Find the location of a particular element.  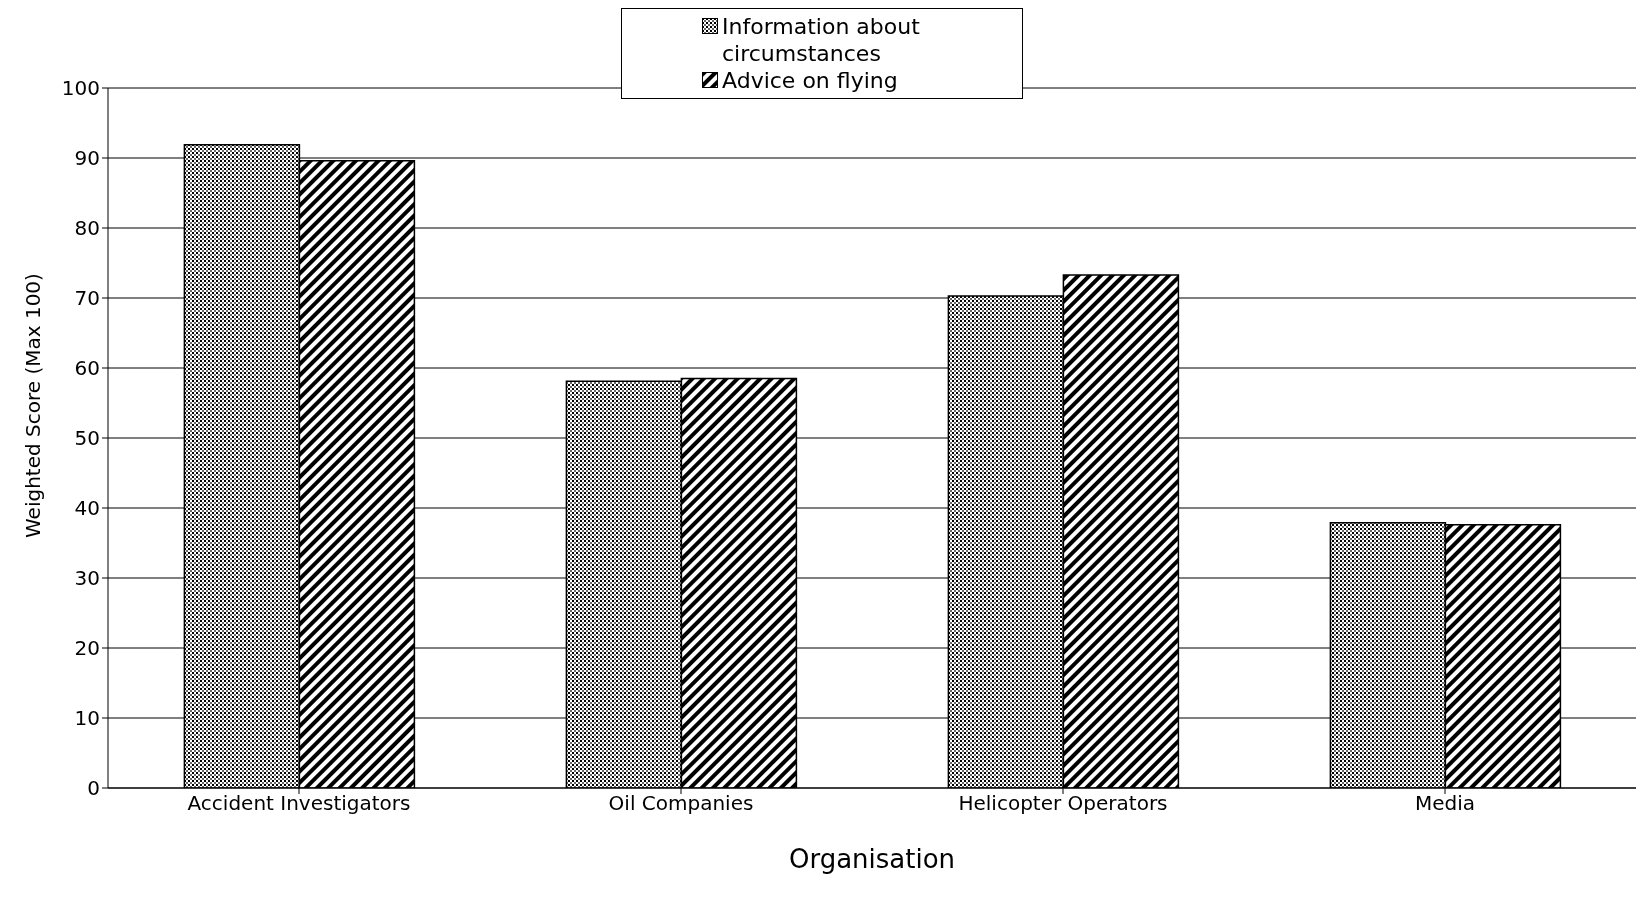

y-axis-title: Weighted Score (Max 100) is located at coordinates (33, 405).